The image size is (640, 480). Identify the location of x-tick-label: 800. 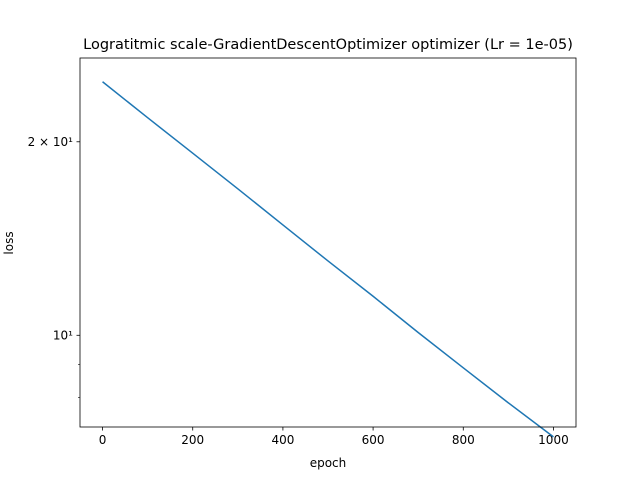
(463, 440).